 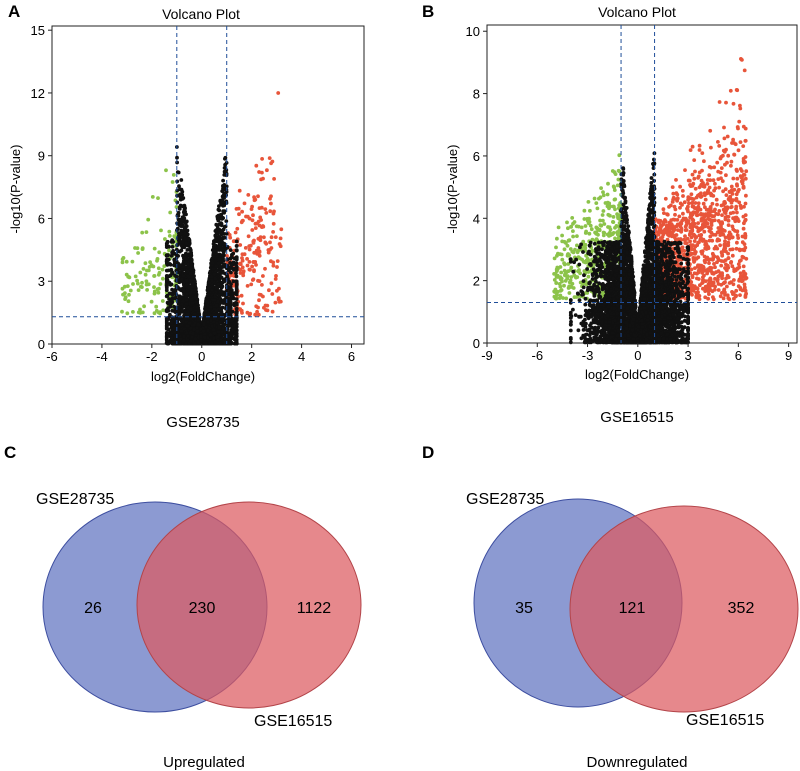 What do you see at coordinates (41, 156) in the screenshot?
I see `y-tick-label: 9` at bounding box center [41, 156].